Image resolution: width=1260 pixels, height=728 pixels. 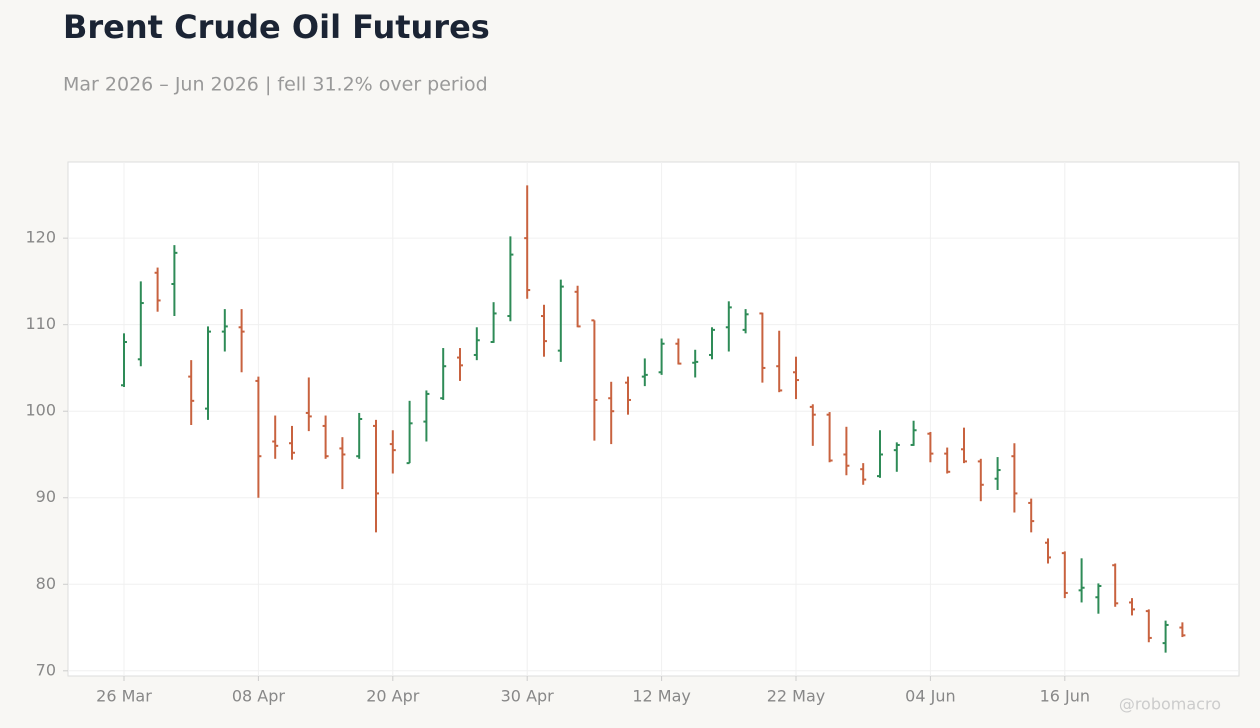 I want to click on x-tick-label: 20 Apr, so click(x=393, y=696).